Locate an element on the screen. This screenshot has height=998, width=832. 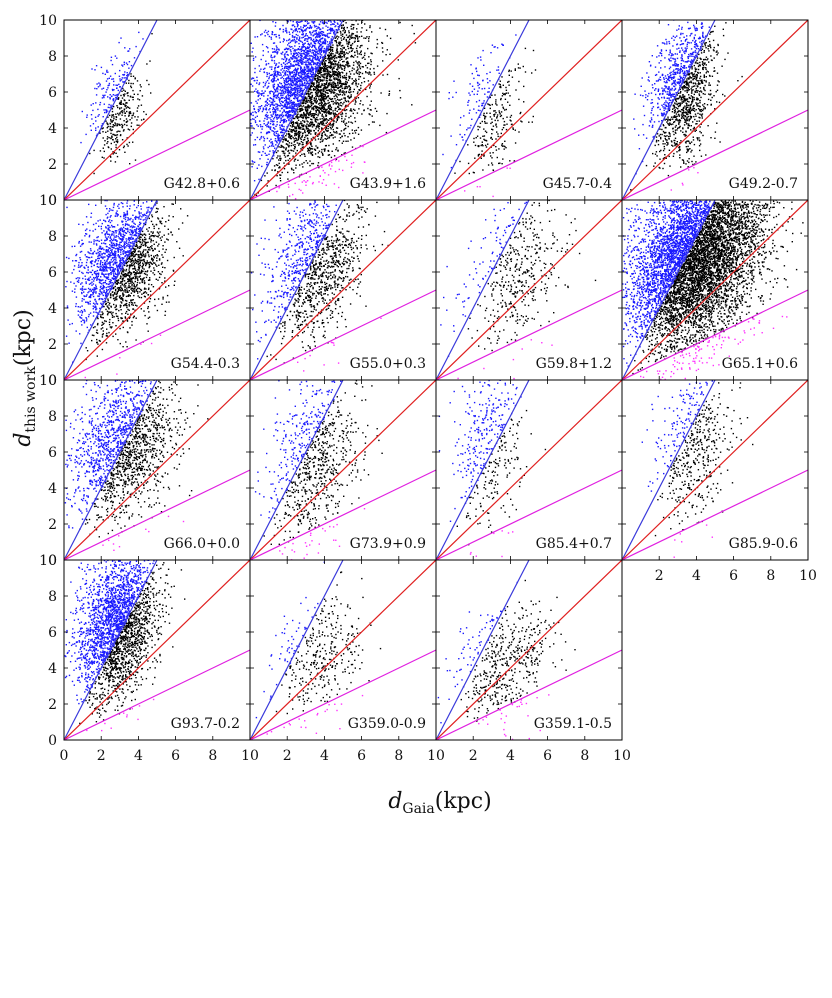
panel-points is located at coordinates (116, 103).